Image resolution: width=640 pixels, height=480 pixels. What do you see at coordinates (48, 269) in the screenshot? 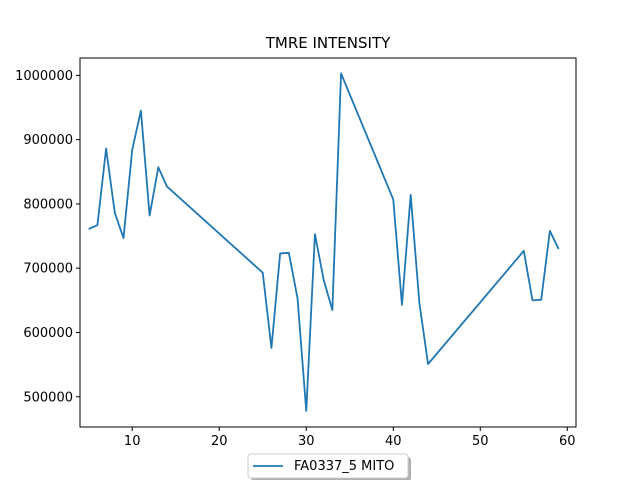
I see `y-tick-label: 700000` at bounding box center [48, 269].